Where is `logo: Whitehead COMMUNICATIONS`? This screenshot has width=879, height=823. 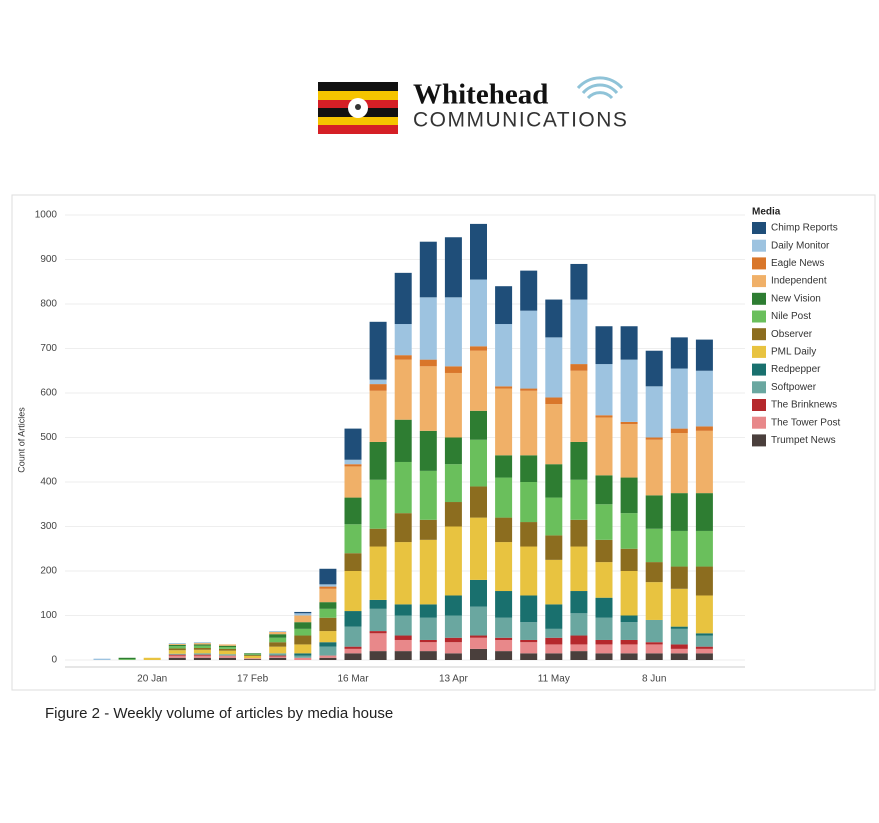 logo: Whitehead COMMUNICATIONS is located at coordinates (472, 105).